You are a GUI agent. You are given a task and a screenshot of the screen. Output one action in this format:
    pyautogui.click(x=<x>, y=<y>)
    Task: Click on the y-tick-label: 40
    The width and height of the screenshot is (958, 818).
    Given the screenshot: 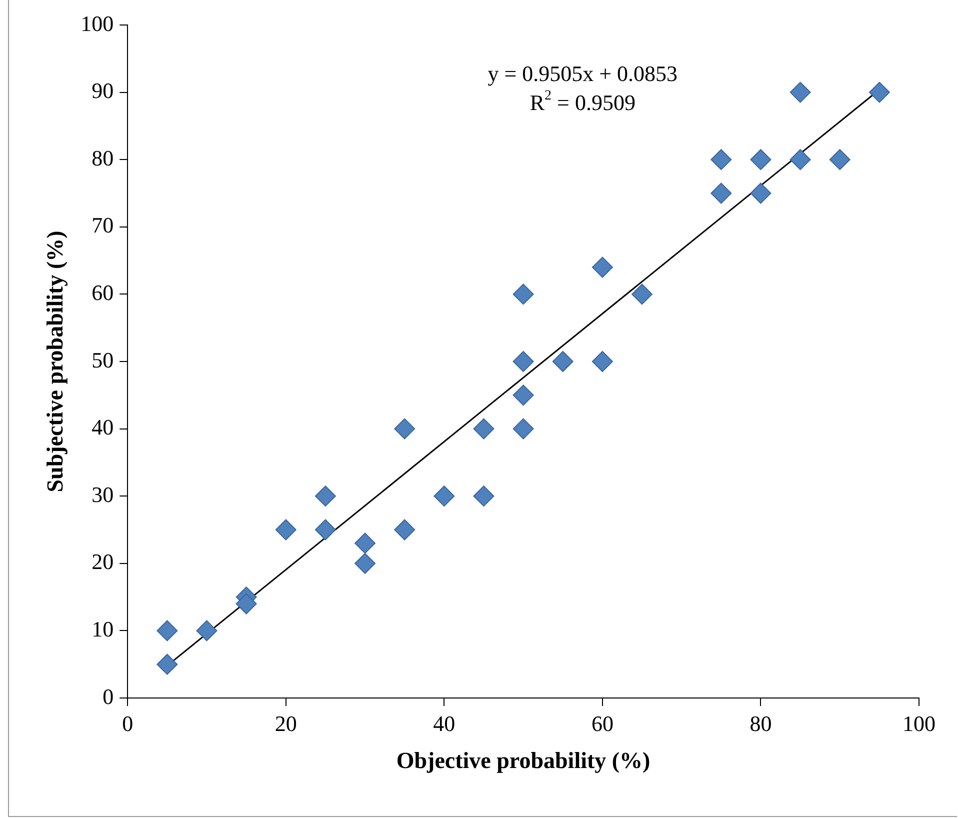 What is the action you would take?
    pyautogui.click(x=103, y=427)
    